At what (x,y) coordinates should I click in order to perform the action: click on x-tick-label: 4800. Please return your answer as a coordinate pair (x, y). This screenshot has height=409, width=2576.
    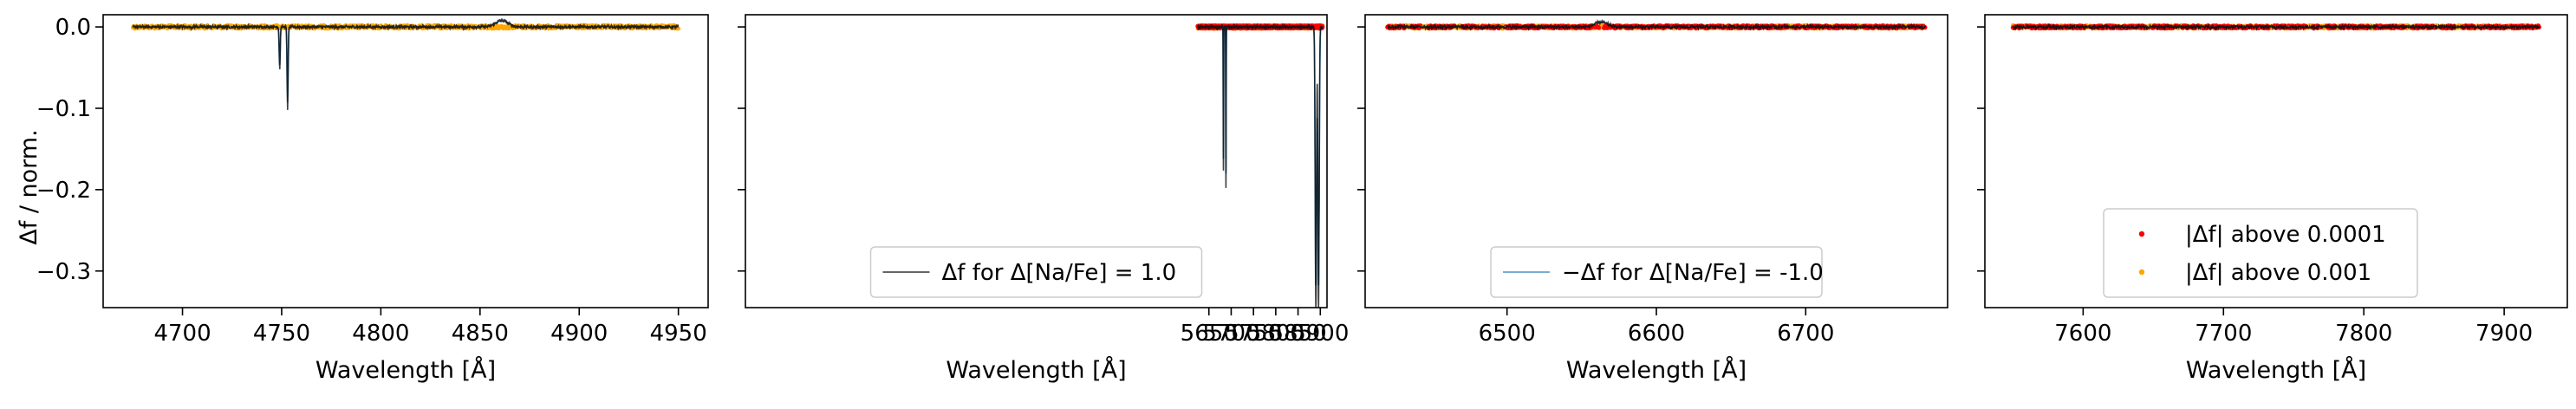
    Looking at the image, I should click on (380, 334).